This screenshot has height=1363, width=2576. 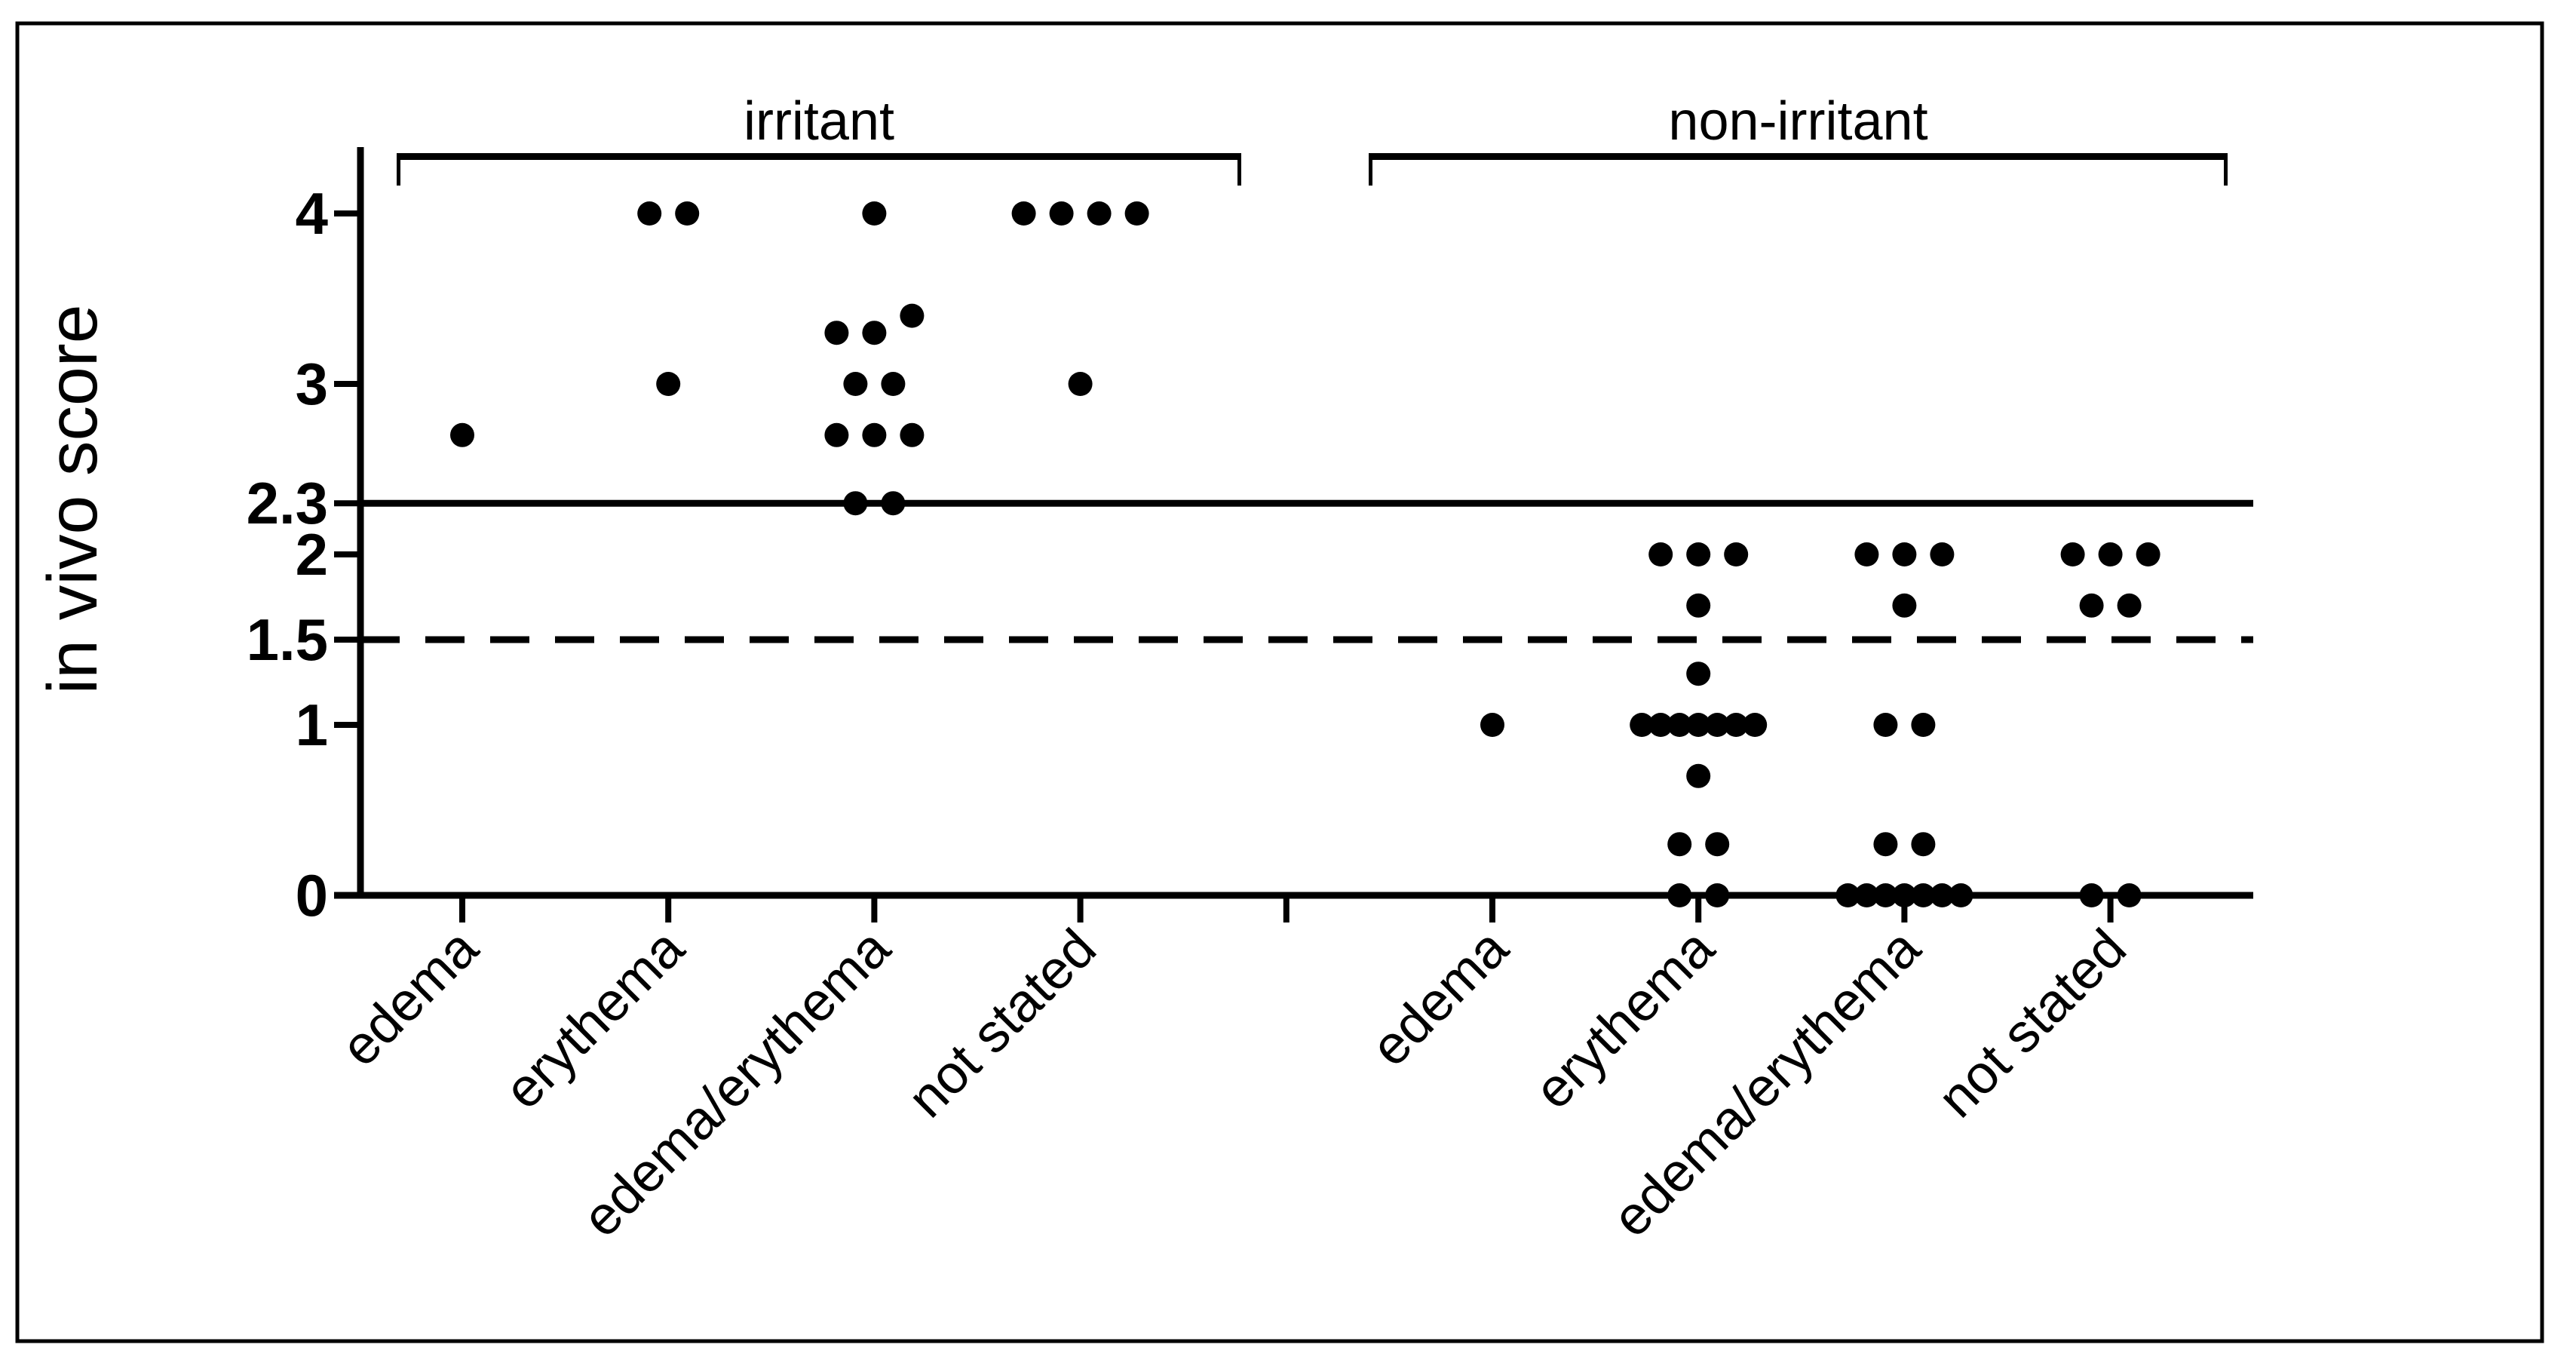 What do you see at coordinates (312, 895) in the screenshot?
I see `y-tick-label: 0` at bounding box center [312, 895].